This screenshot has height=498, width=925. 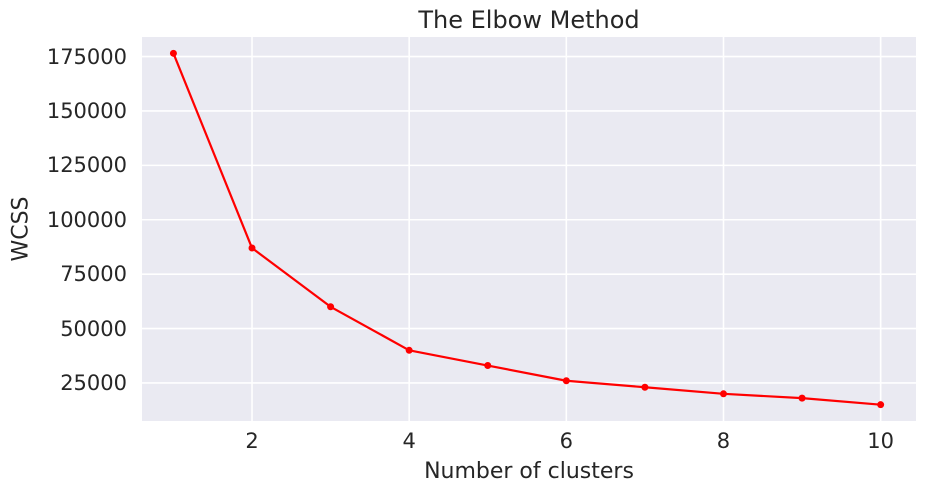 What do you see at coordinates (93, 274) in the screenshot?
I see `y-tick-label: 75000` at bounding box center [93, 274].